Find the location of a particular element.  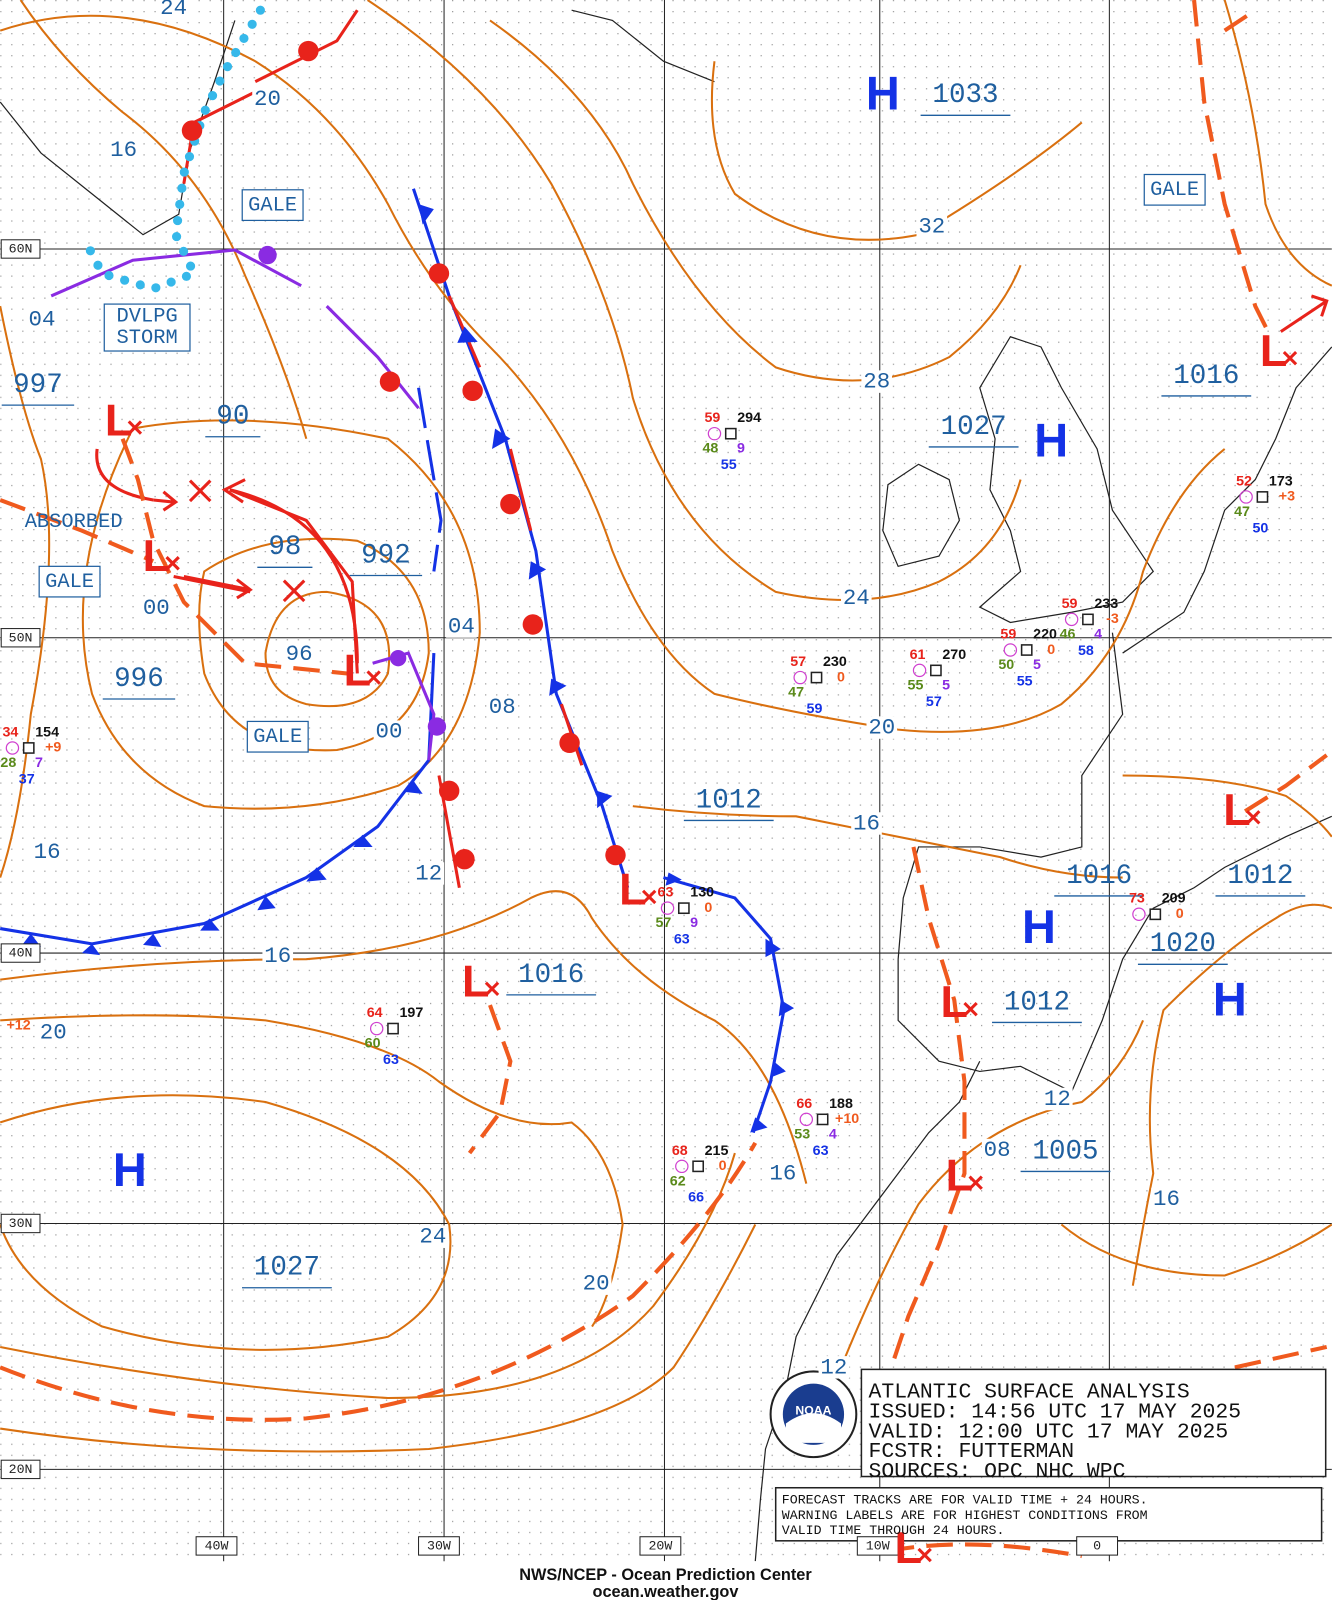

isobar-label: 96 is located at coordinates (299, 654).